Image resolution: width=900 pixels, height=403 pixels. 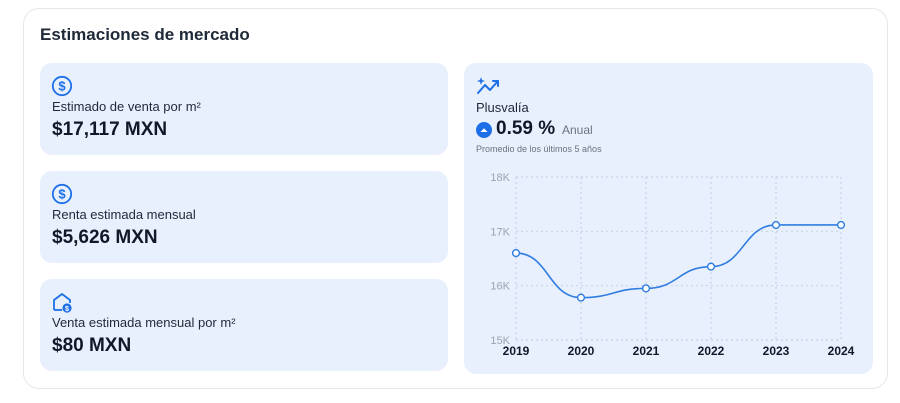 I want to click on stat-value: $5,626 MXN, so click(x=105, y=237).